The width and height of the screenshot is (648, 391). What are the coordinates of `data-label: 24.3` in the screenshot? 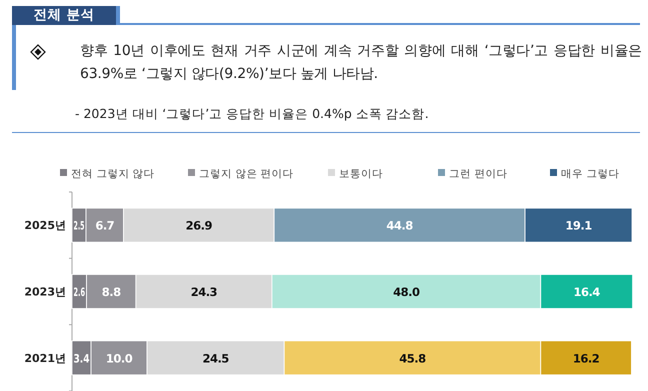 It's located at (204, 292).